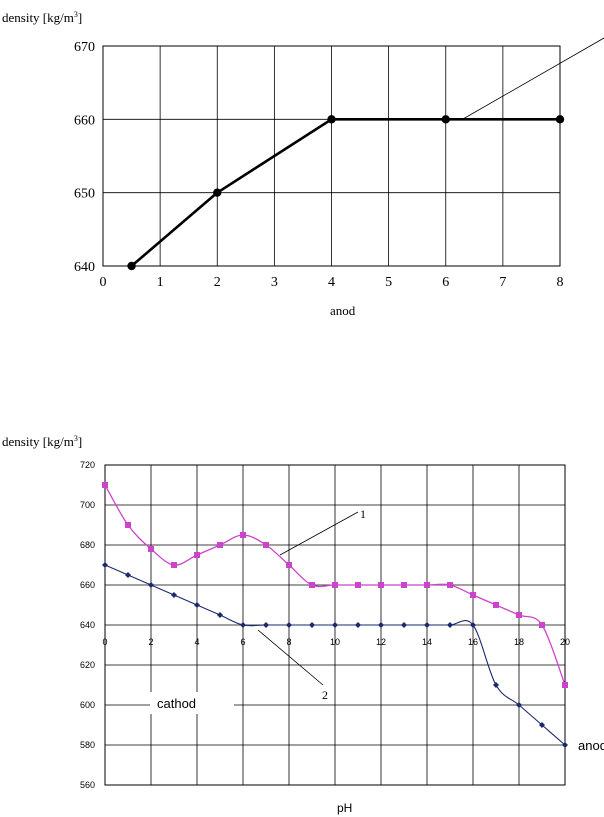 Image resolution: width=604 pixels, height=817 pixels. What do you see at coordinates (319, 533) in the screenshot?
I see `series1-callout-line` at bounding box center [319, 533].